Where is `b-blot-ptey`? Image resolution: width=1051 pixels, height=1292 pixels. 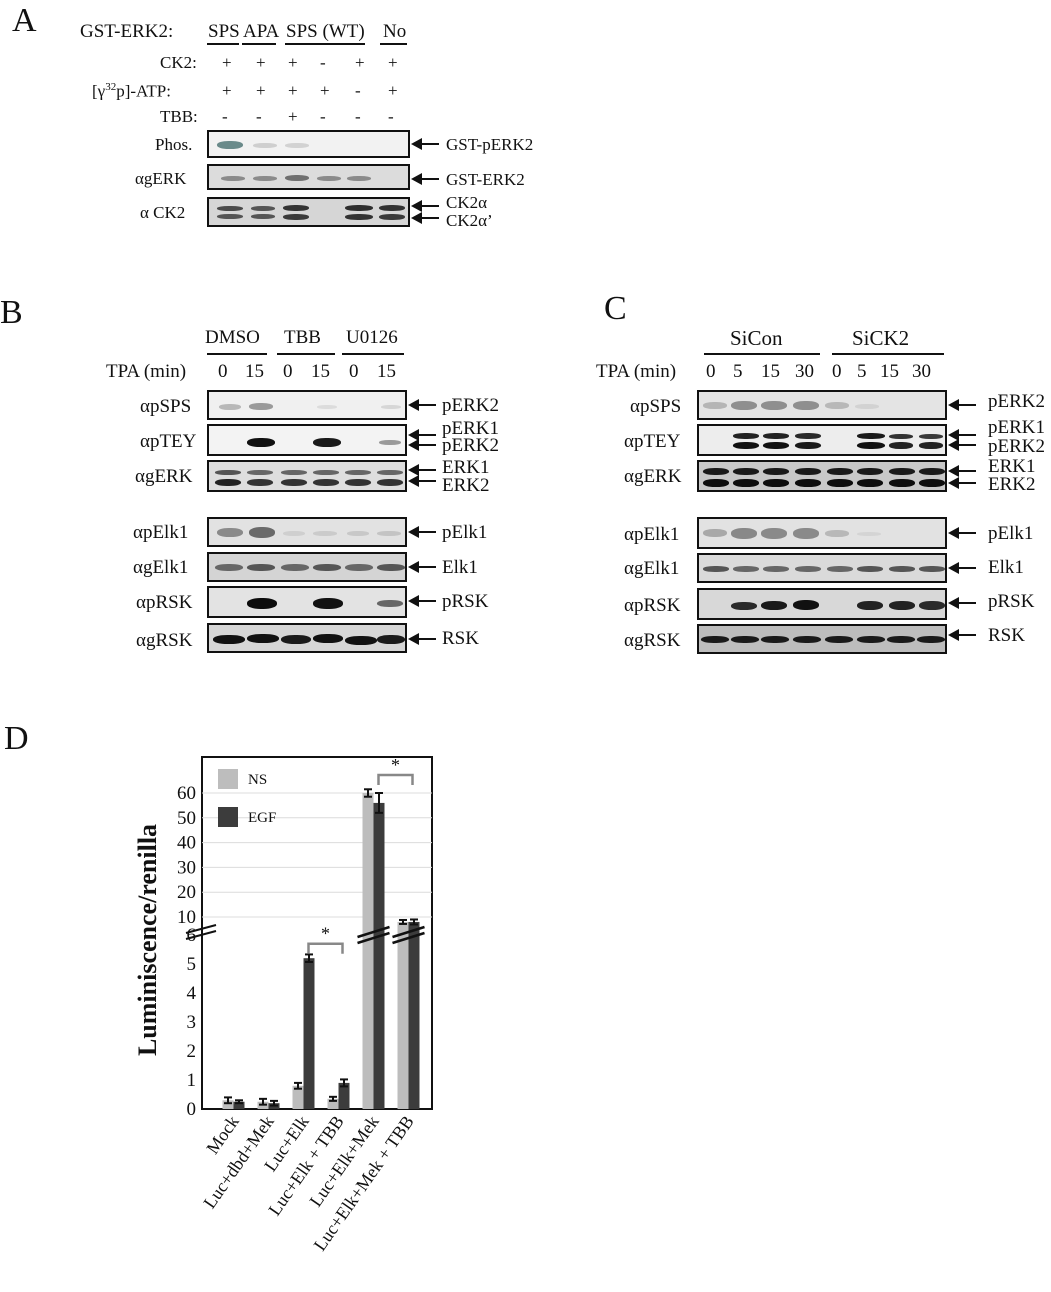
b-blot-ptey is located at coordinates (307, 440).